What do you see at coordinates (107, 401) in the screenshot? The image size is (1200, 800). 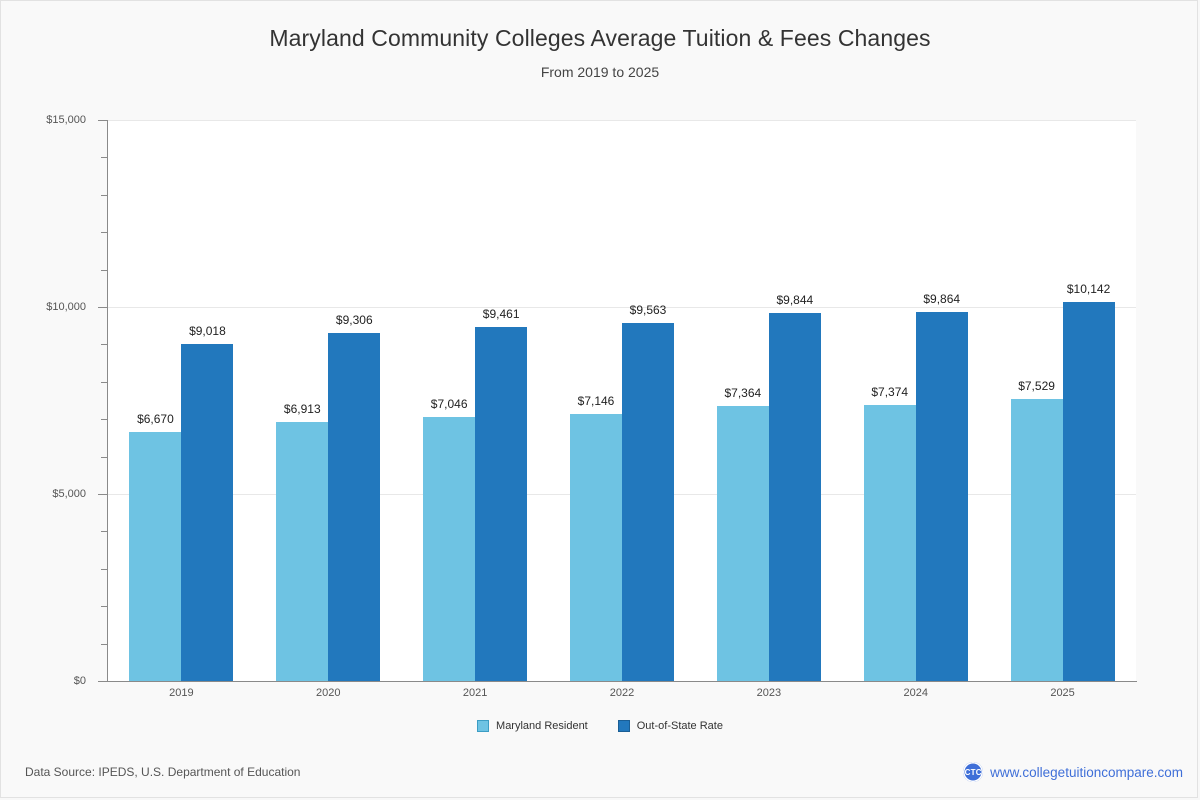 I see `y-axis-line` at bounding box center [107, 401].